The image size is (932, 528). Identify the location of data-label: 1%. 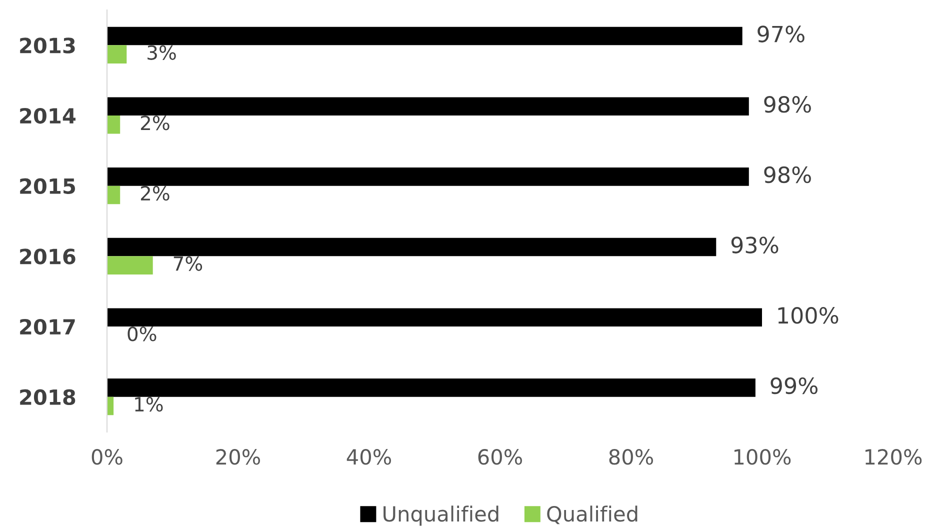
(149, 404).